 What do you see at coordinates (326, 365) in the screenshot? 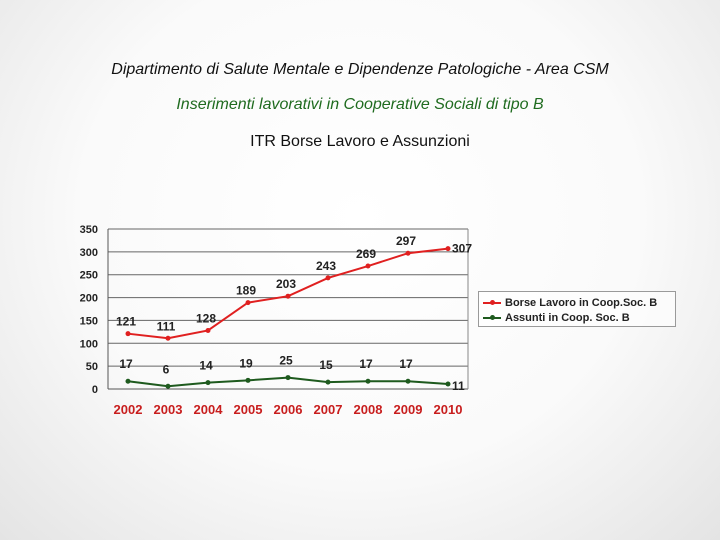
I see `data-label: 15` at bounding box center [326, 365].